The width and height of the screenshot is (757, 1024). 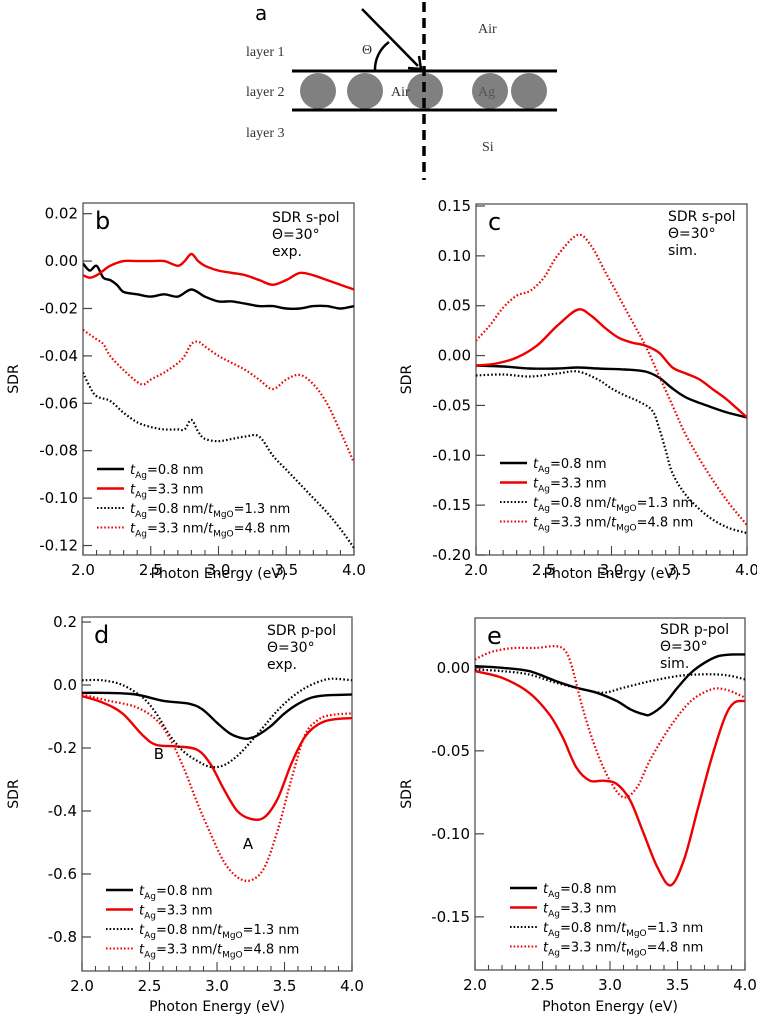 I want to click on legend-label: tAg=3.3 nm/tMgO=4.8 nm, so click(x=613, y=525).